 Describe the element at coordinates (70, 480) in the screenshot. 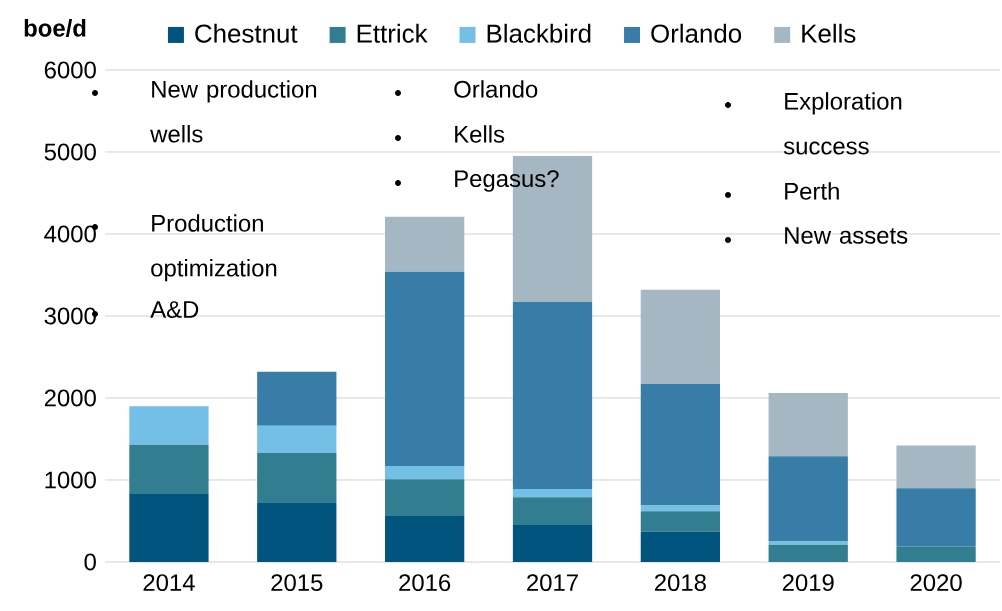

I see `y-tick-label: 1000` at that location.